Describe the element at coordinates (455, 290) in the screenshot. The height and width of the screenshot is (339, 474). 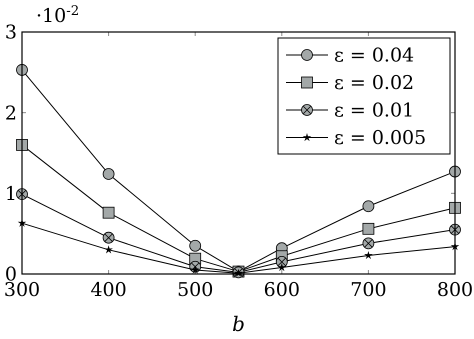
I see `x-tick-label: 800` at that location.